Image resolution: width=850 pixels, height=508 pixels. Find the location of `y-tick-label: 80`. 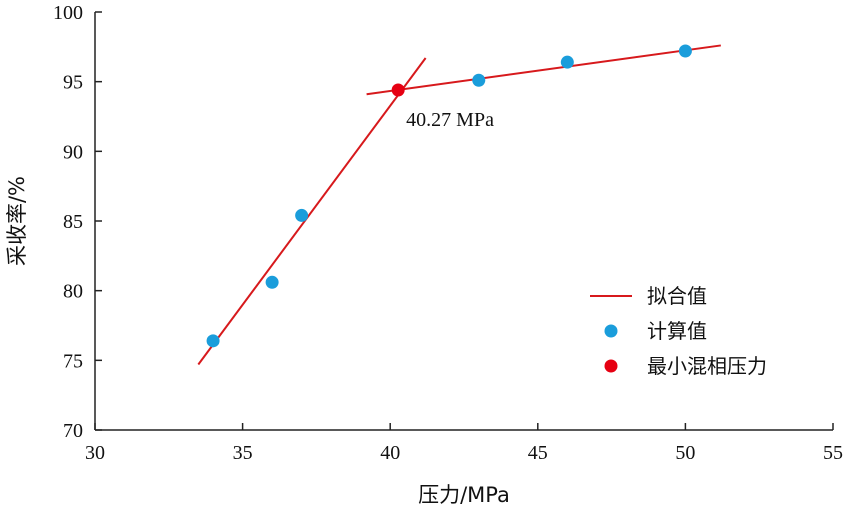

y-tick-label: 80 is located at coordinates (73, 292).